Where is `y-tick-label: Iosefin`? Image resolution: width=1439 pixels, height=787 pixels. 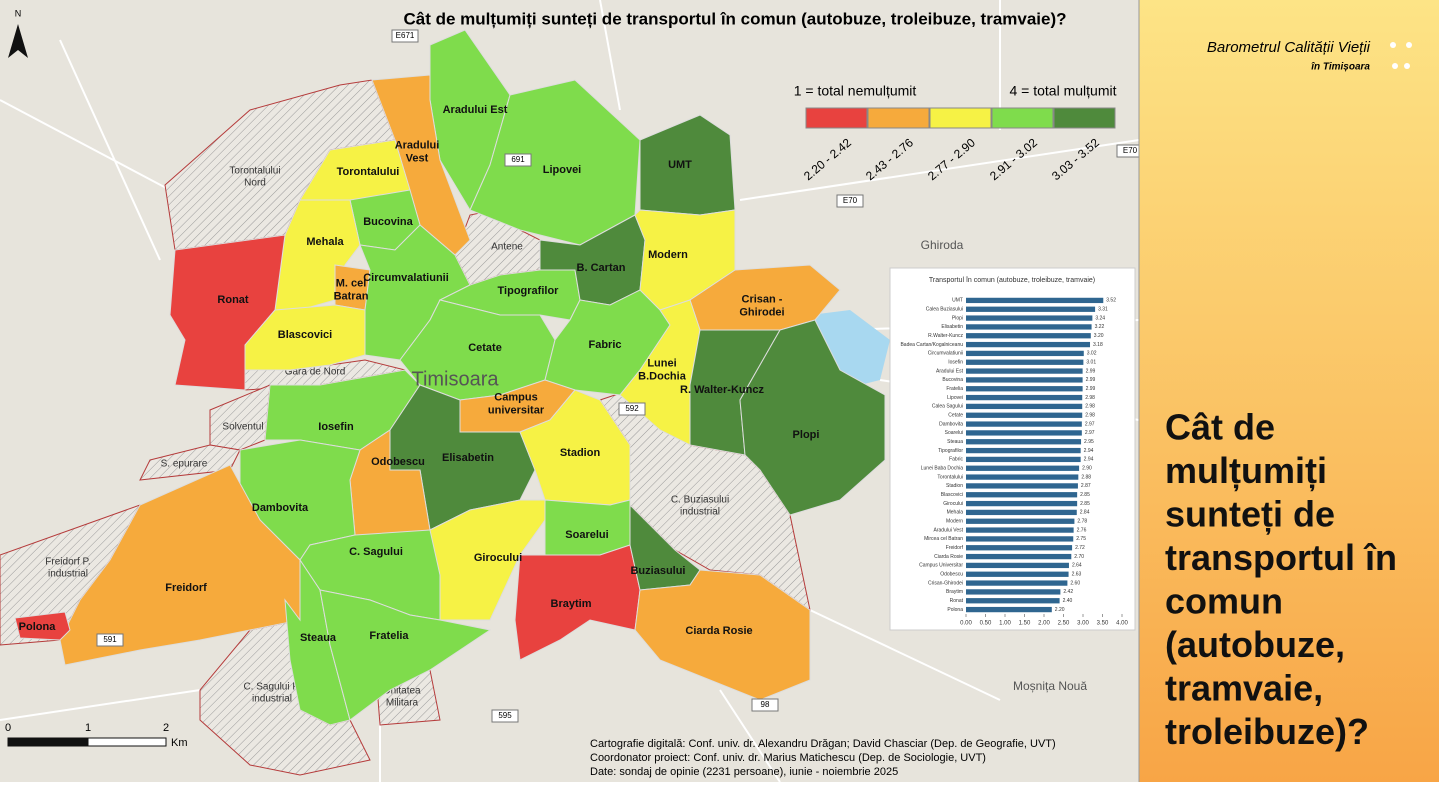
y-tick-label: Iosefin is located at coordinates (955, 363).